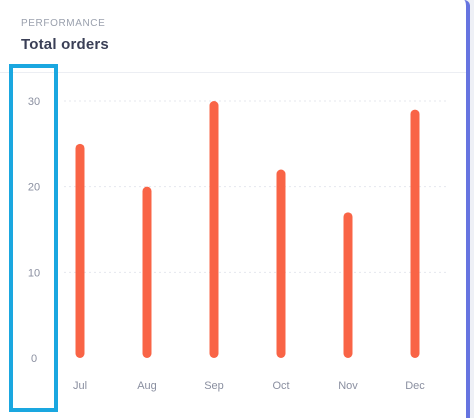  I want to click on x-tick-label-jul: Jul, so click(80, 386).